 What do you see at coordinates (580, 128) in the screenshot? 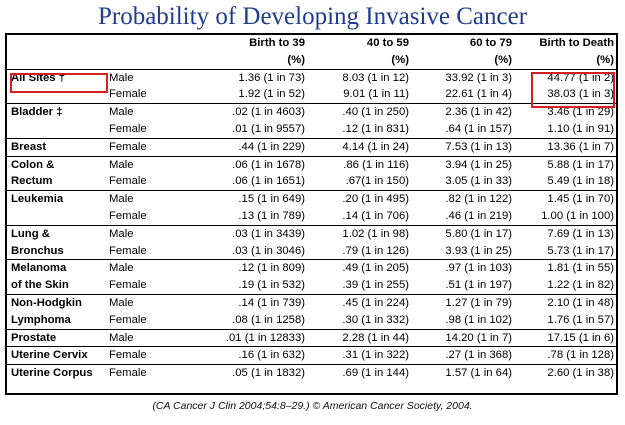
I see `probability-cell: 1.10 (1 in 91)` at bounding box center [580, 128].